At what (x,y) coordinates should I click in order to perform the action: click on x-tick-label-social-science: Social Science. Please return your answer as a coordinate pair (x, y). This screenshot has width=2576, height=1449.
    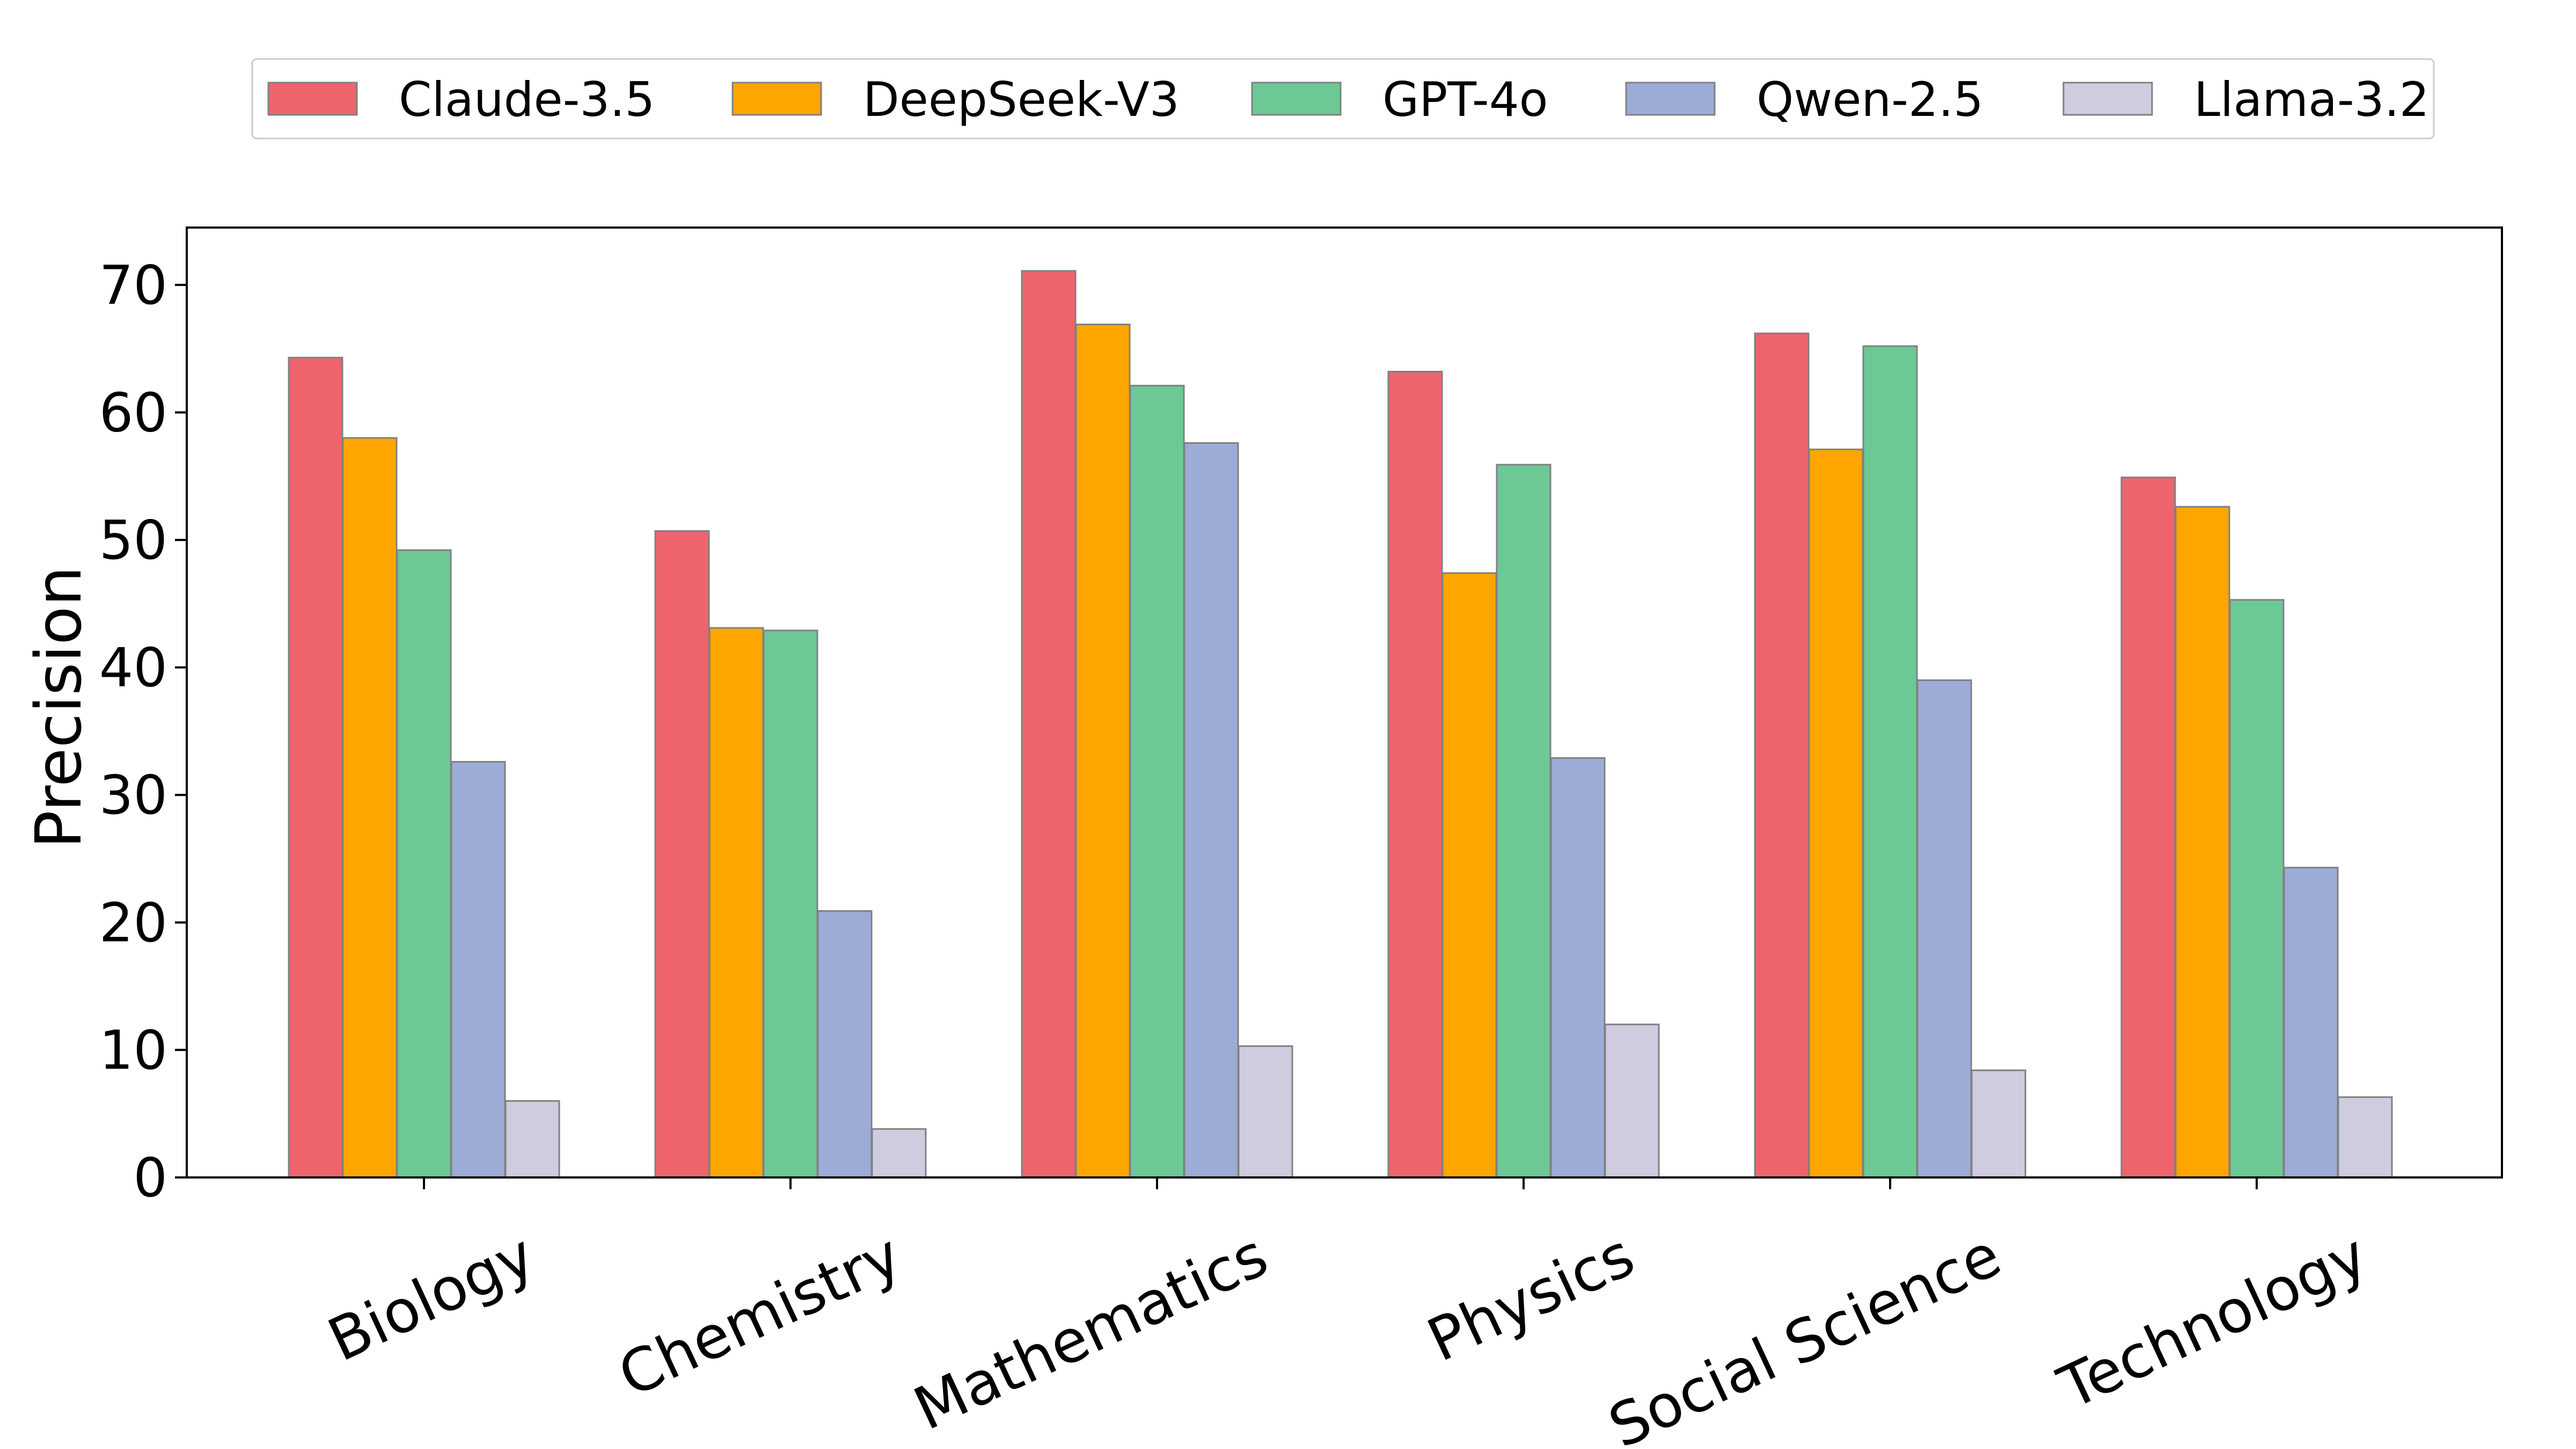
    Looking at the image, I should click on (1805, 1334).